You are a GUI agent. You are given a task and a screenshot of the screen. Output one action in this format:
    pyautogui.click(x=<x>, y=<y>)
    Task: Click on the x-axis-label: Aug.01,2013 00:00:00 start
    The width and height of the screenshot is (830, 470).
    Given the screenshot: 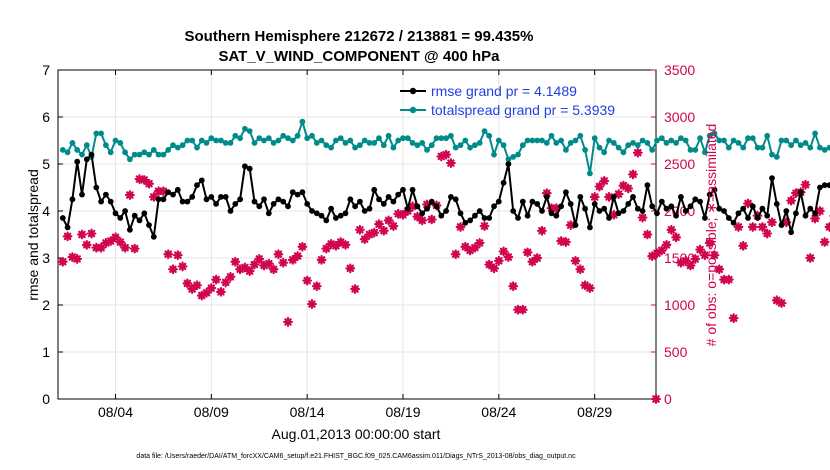 What is the action you would take?
    pyautogui.click(x=356, y=434)
    